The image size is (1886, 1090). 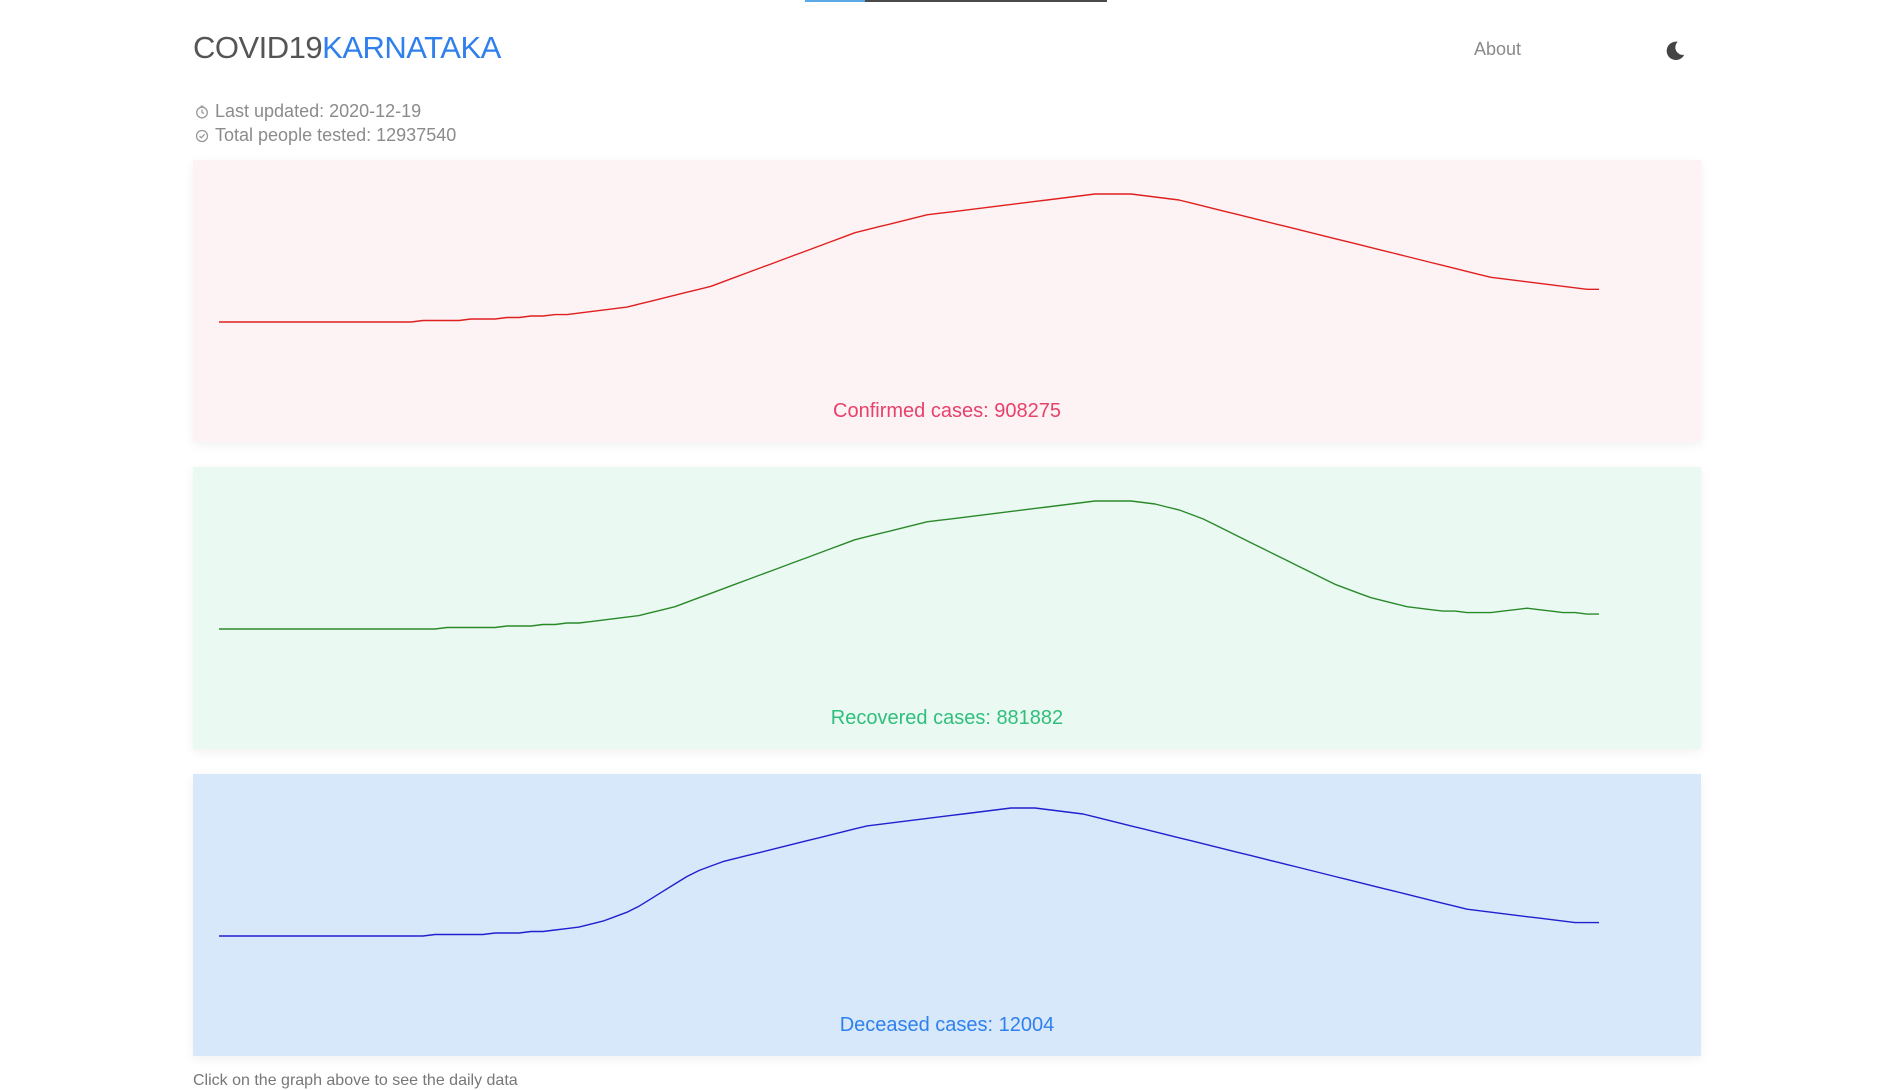 What do you see at coordinates (914, 411) in the screenshot?
I see `confirmed-label: Confirmed cases:` at bounding box center [914, 411].